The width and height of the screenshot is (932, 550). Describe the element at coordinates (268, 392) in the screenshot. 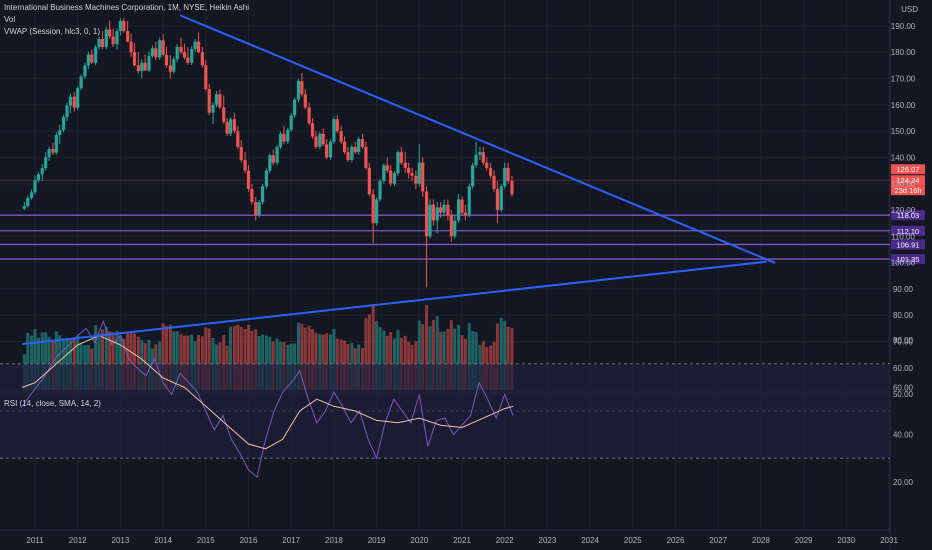

I see `rsi-ma-line` at that location.